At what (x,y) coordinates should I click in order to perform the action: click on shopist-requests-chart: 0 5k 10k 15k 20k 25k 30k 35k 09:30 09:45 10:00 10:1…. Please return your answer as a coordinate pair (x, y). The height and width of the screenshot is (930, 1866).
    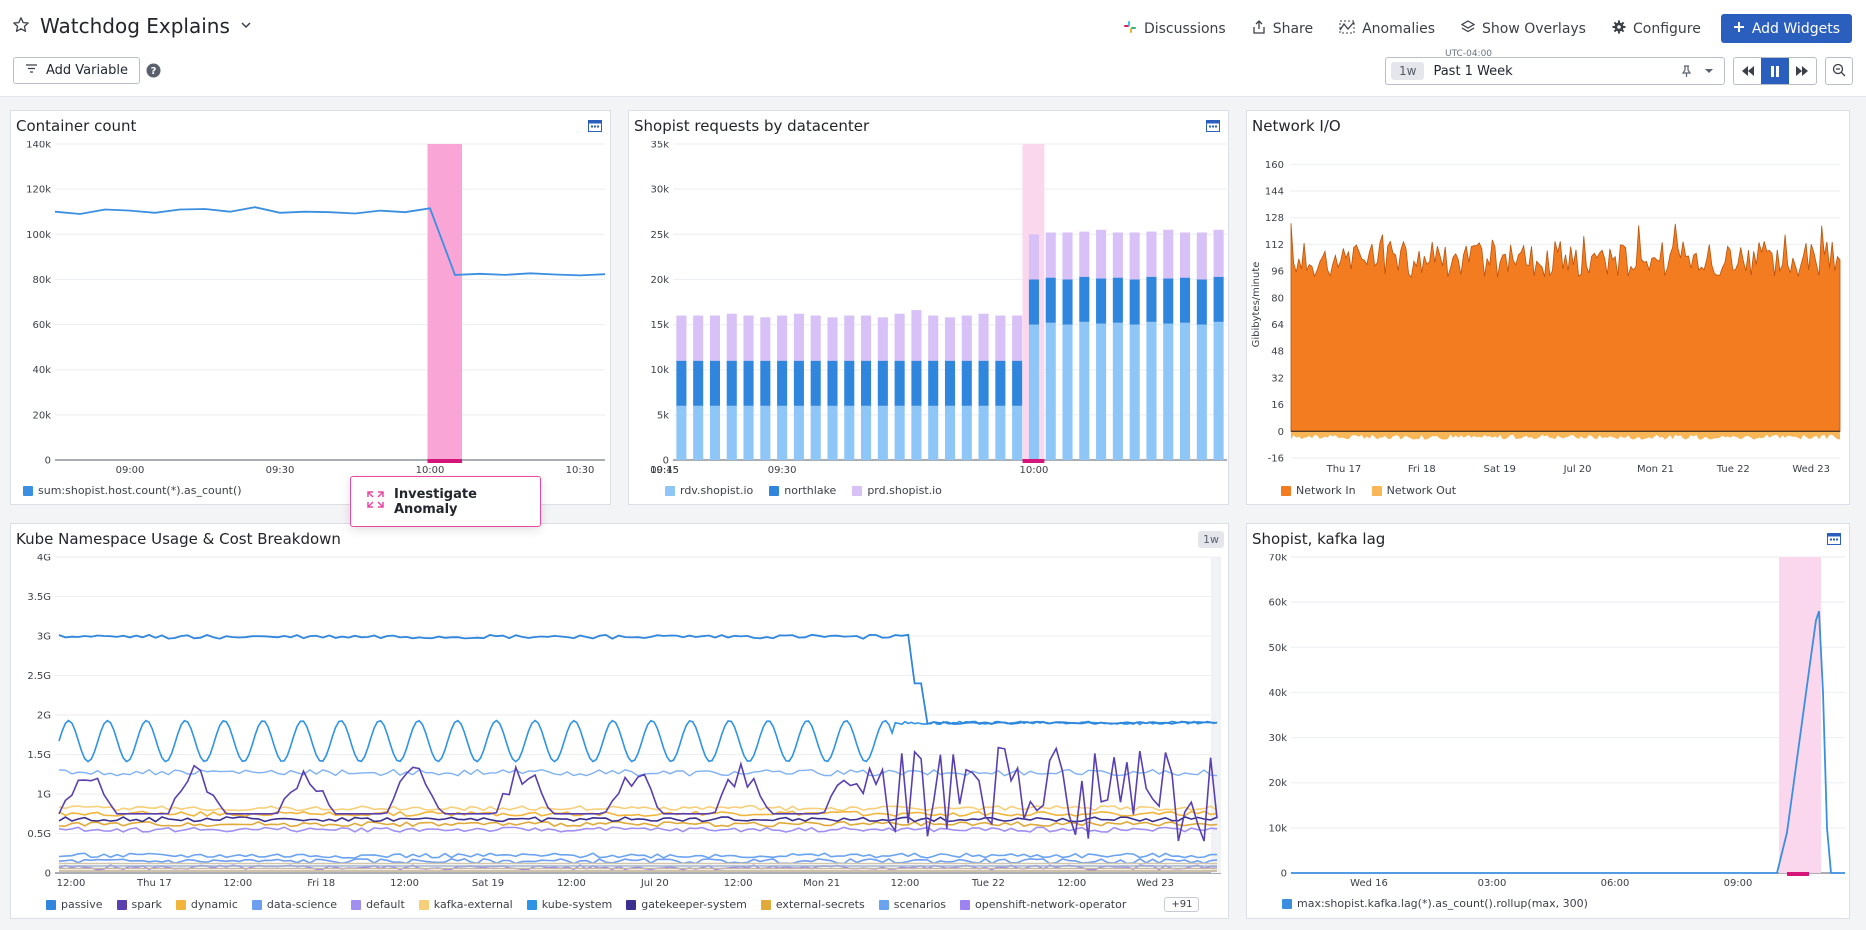
    Looking at the image, I should click on (928, 311).